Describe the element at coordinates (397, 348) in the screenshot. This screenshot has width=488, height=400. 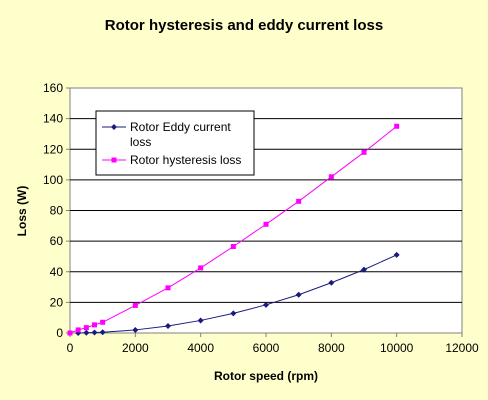
I see `x-tick-label: 10000` at that location.